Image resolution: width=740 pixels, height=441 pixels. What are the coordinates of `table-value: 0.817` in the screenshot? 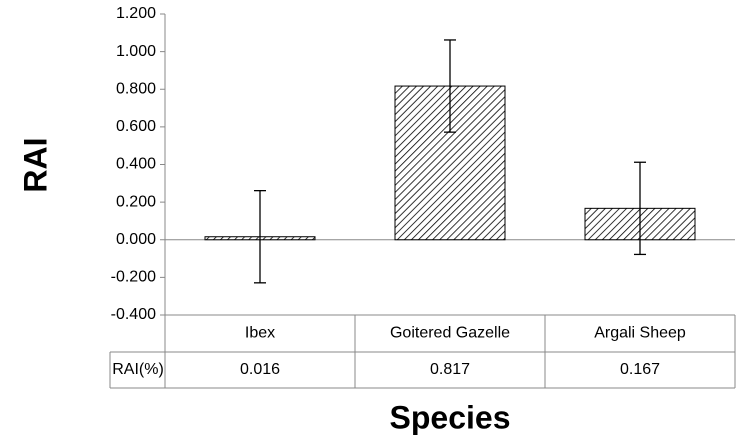 It's located at (450, 369).